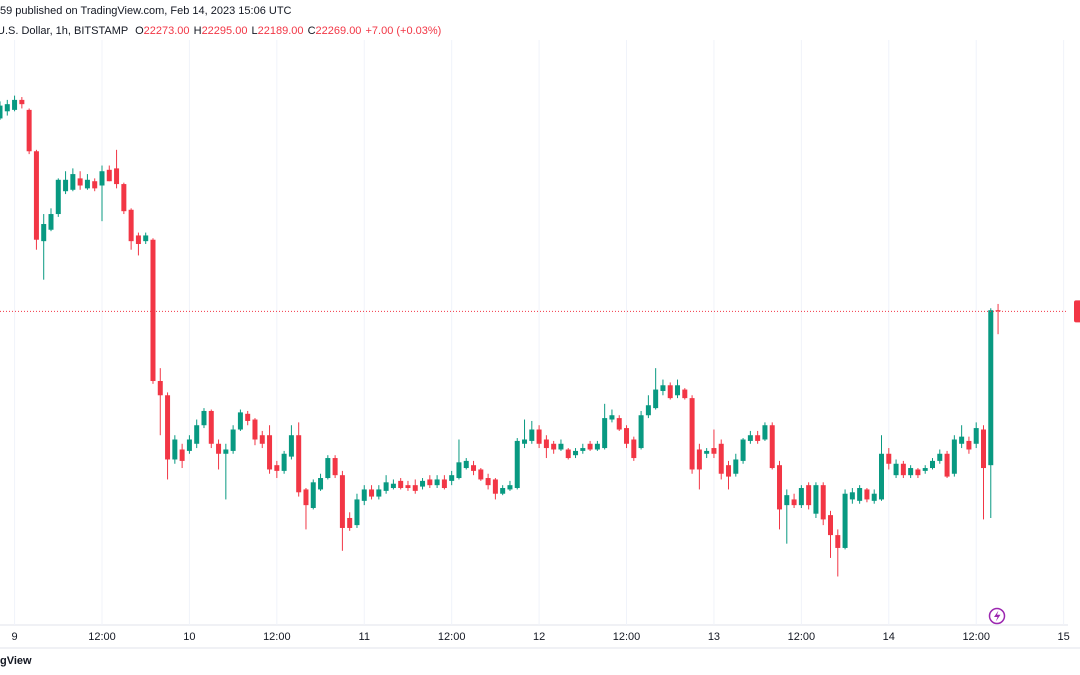  I want to click on x-tick-label: 9, so click(15, 637).